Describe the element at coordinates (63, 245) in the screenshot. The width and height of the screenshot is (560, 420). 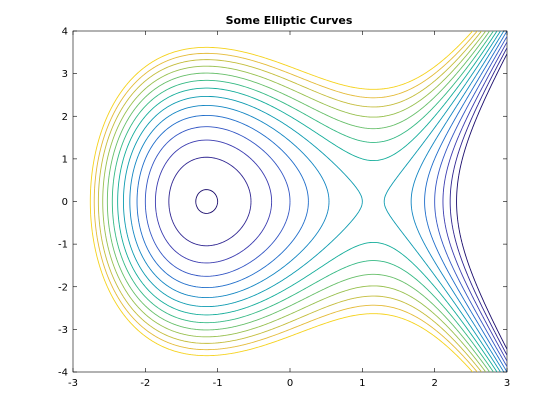
I see `y-tick-label: -1` at that location.